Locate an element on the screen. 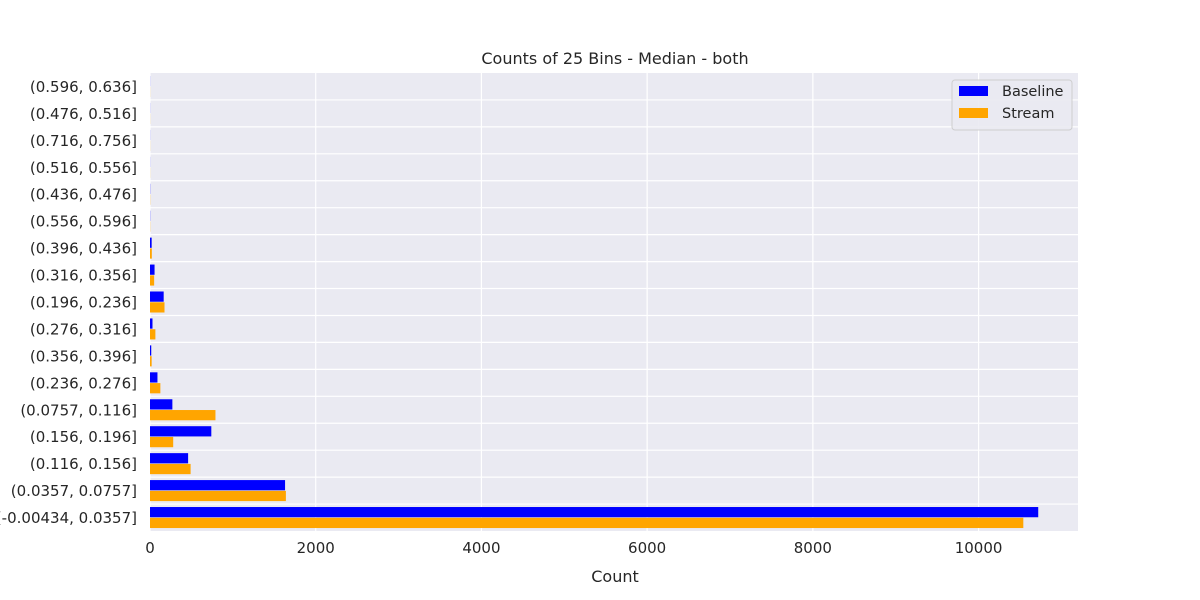 The width and height of the screenshot is (1200, 600). x-tick-labels: 0 2000 4000 6000 8000 10000 is located at coordinates (573, 548).